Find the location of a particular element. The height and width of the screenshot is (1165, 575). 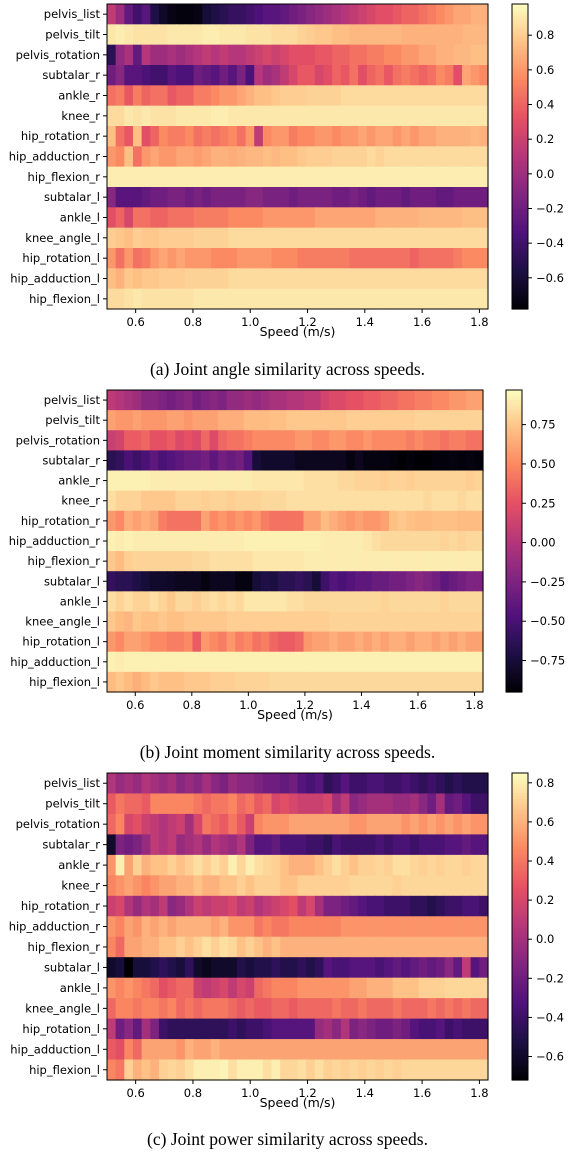

x-tick-label: 1.0 is located at coordinates (248, 705).